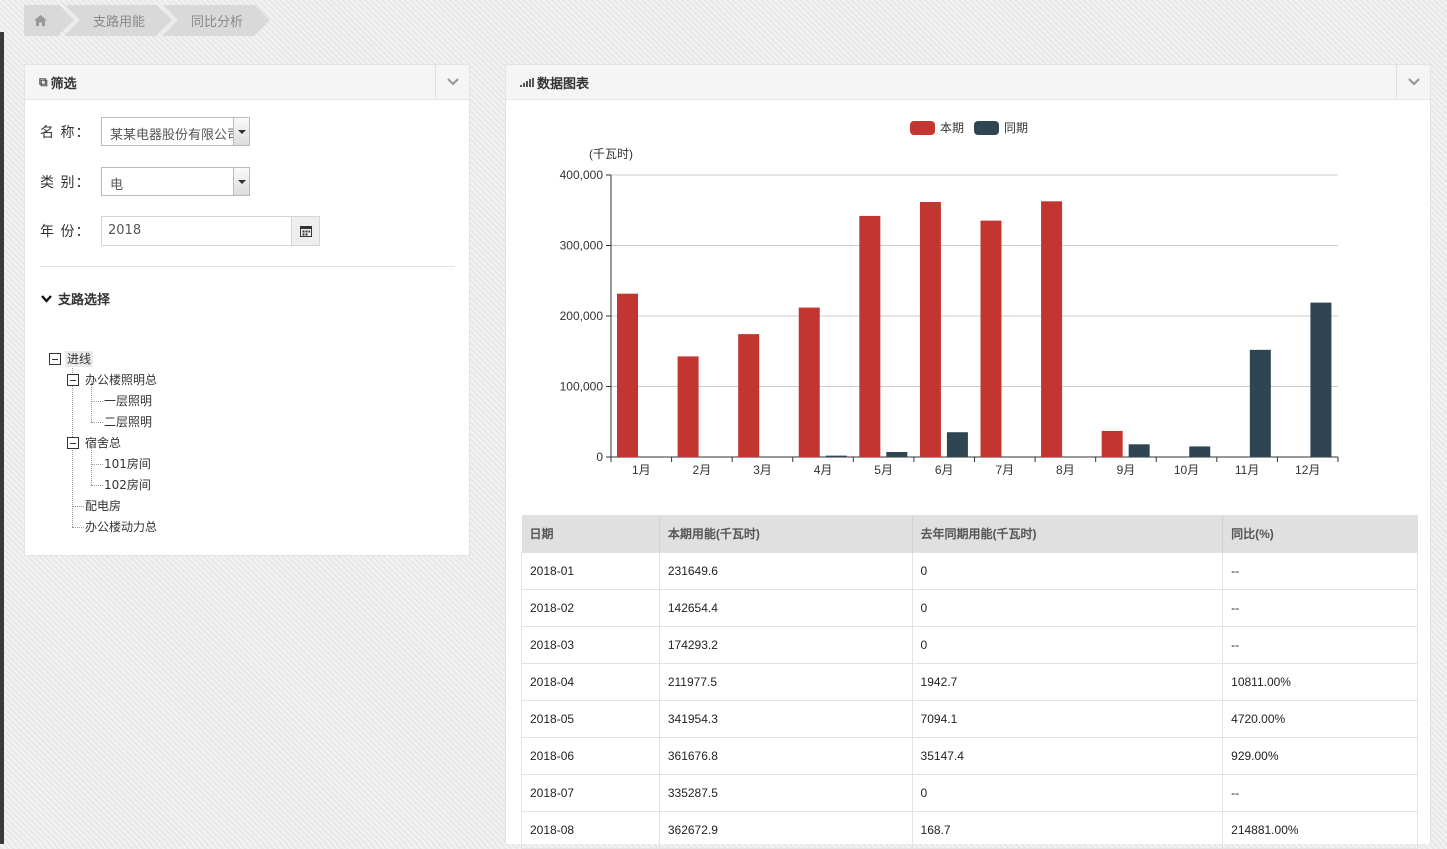 The width and height of the screenshot is (1447, 849). Describe the element at coordinates (55, 359) in the screenshot. I see `collapse-root-icon` at that location.